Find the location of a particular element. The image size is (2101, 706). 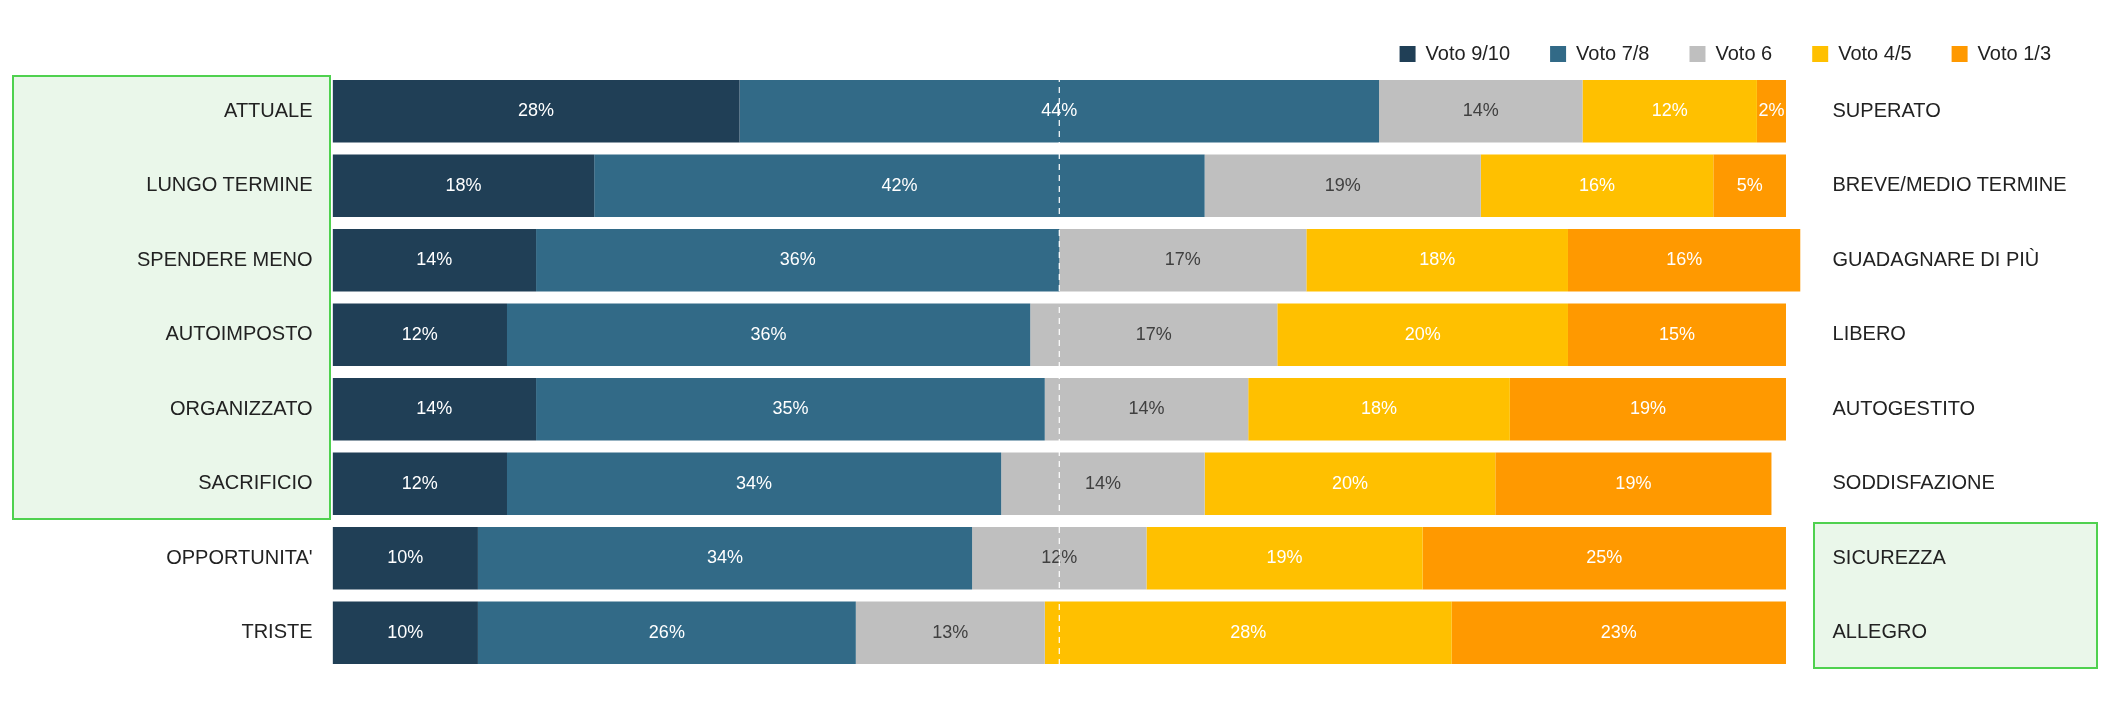

y2-tick-label: BREVE/MEDIO TERMINE is located at coordinates (1949, 184).